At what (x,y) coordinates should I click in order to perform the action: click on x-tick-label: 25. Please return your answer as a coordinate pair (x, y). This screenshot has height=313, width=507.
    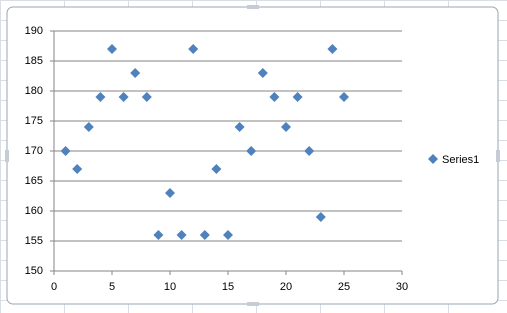
    Looking at the image, I should click on (344, 287).